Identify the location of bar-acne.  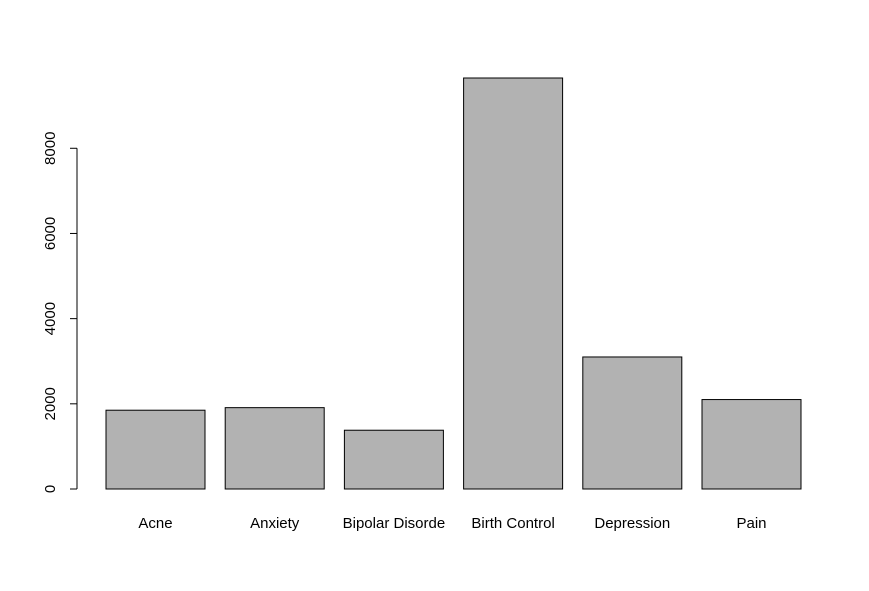
(155, 449).